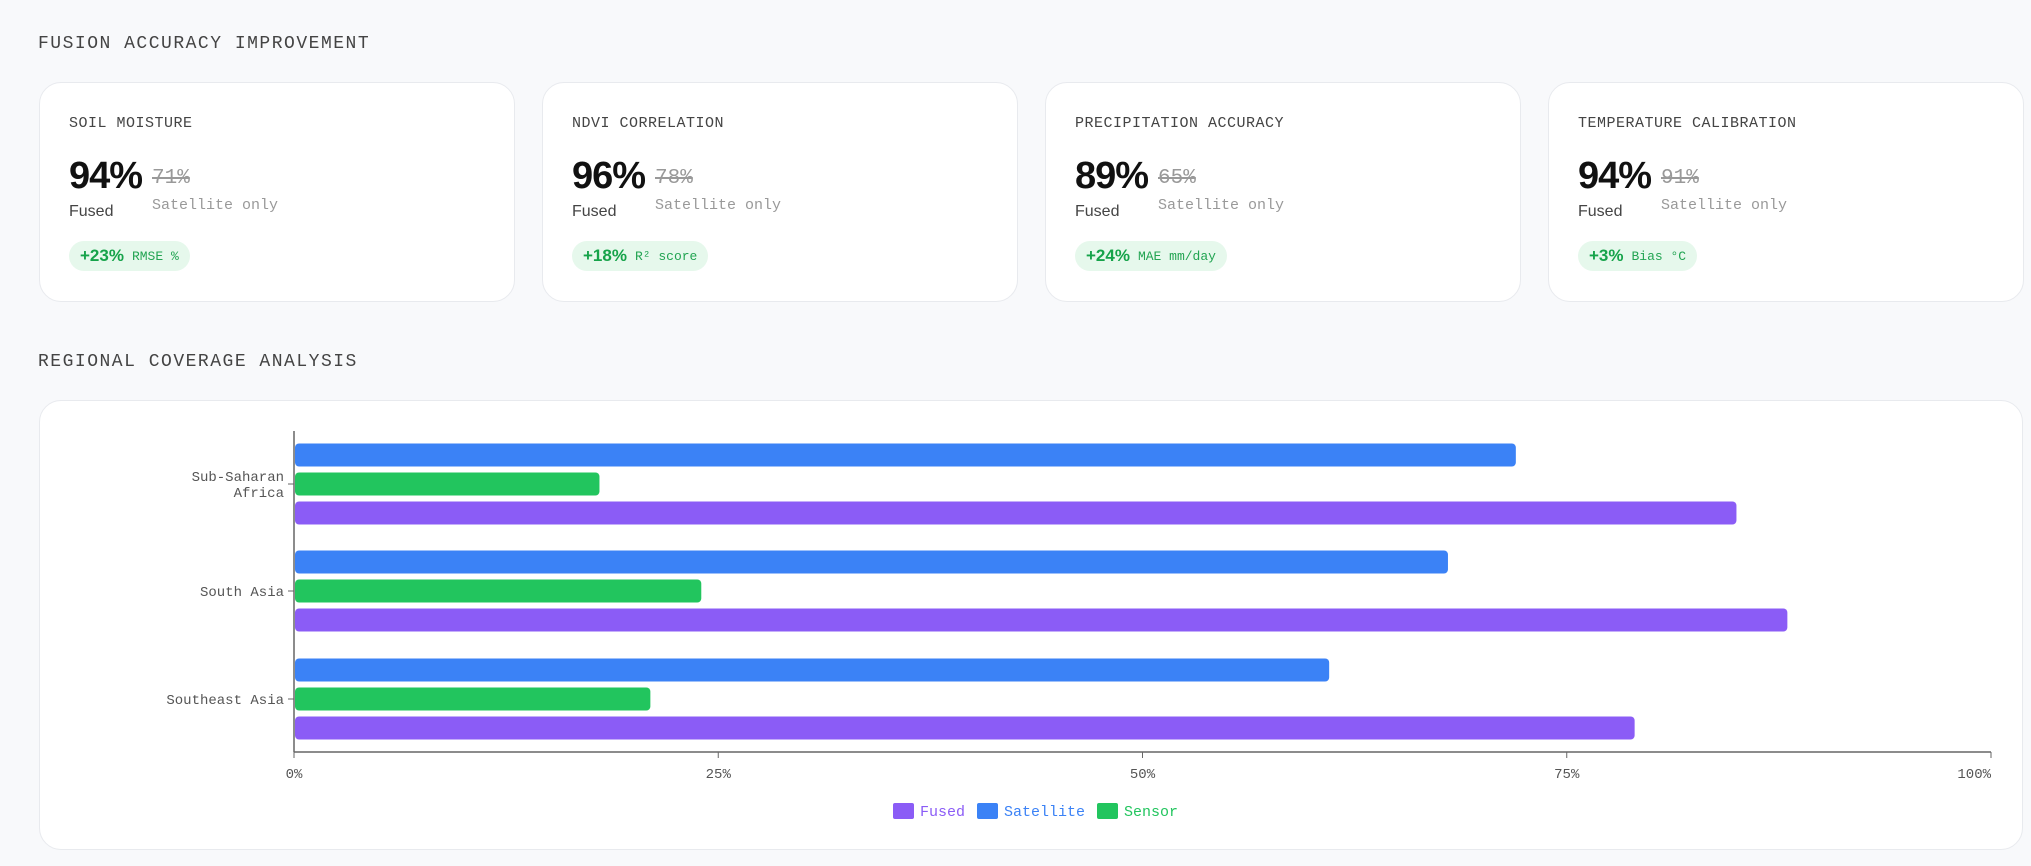 This screenshot has height=866, width=2031. Describe the element at coordinates (605, 255) in the screenshot. I see `improvement-value: +18%` at that location.